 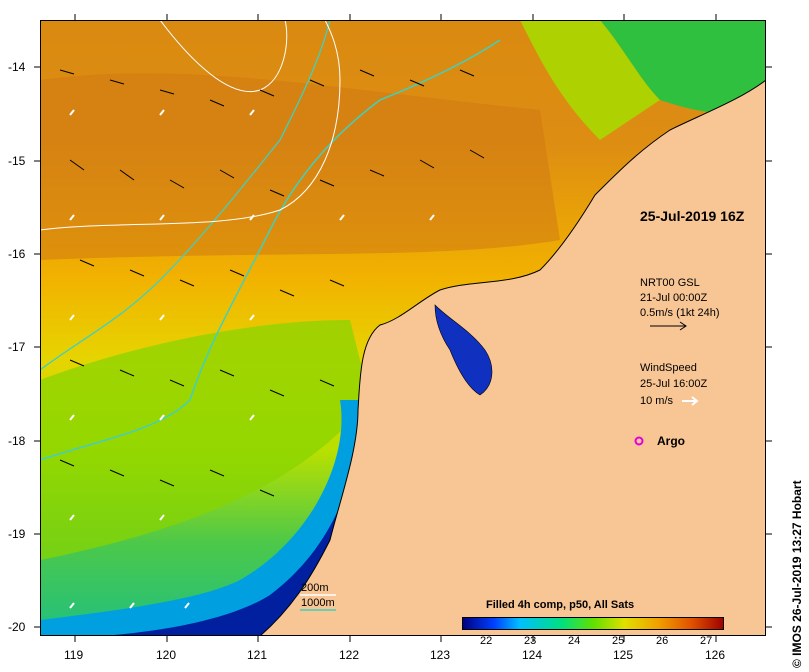 I want to click on argo-marker-icon, so click(x=639, y=441).